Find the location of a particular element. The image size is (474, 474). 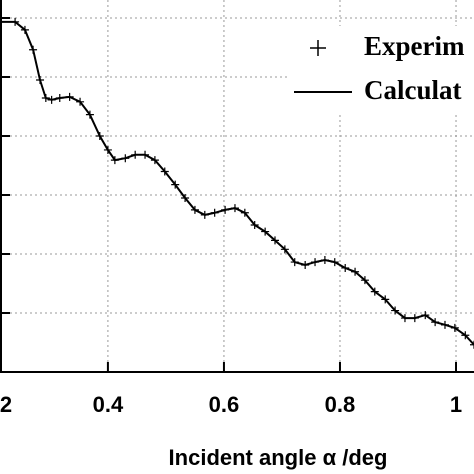

x-tick-label: 0.8 is located at coordinates (340, 404).